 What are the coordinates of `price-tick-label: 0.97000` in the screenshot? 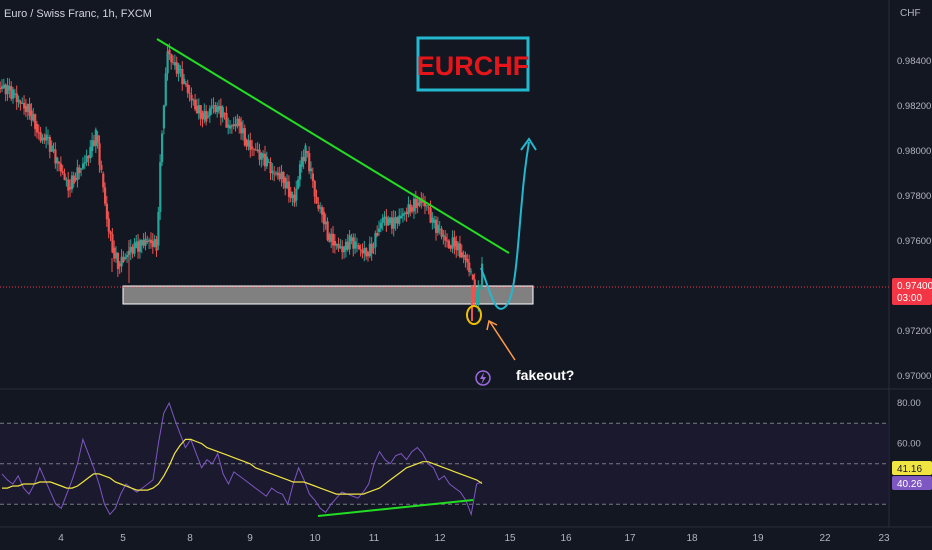 It's located at (914, 376).